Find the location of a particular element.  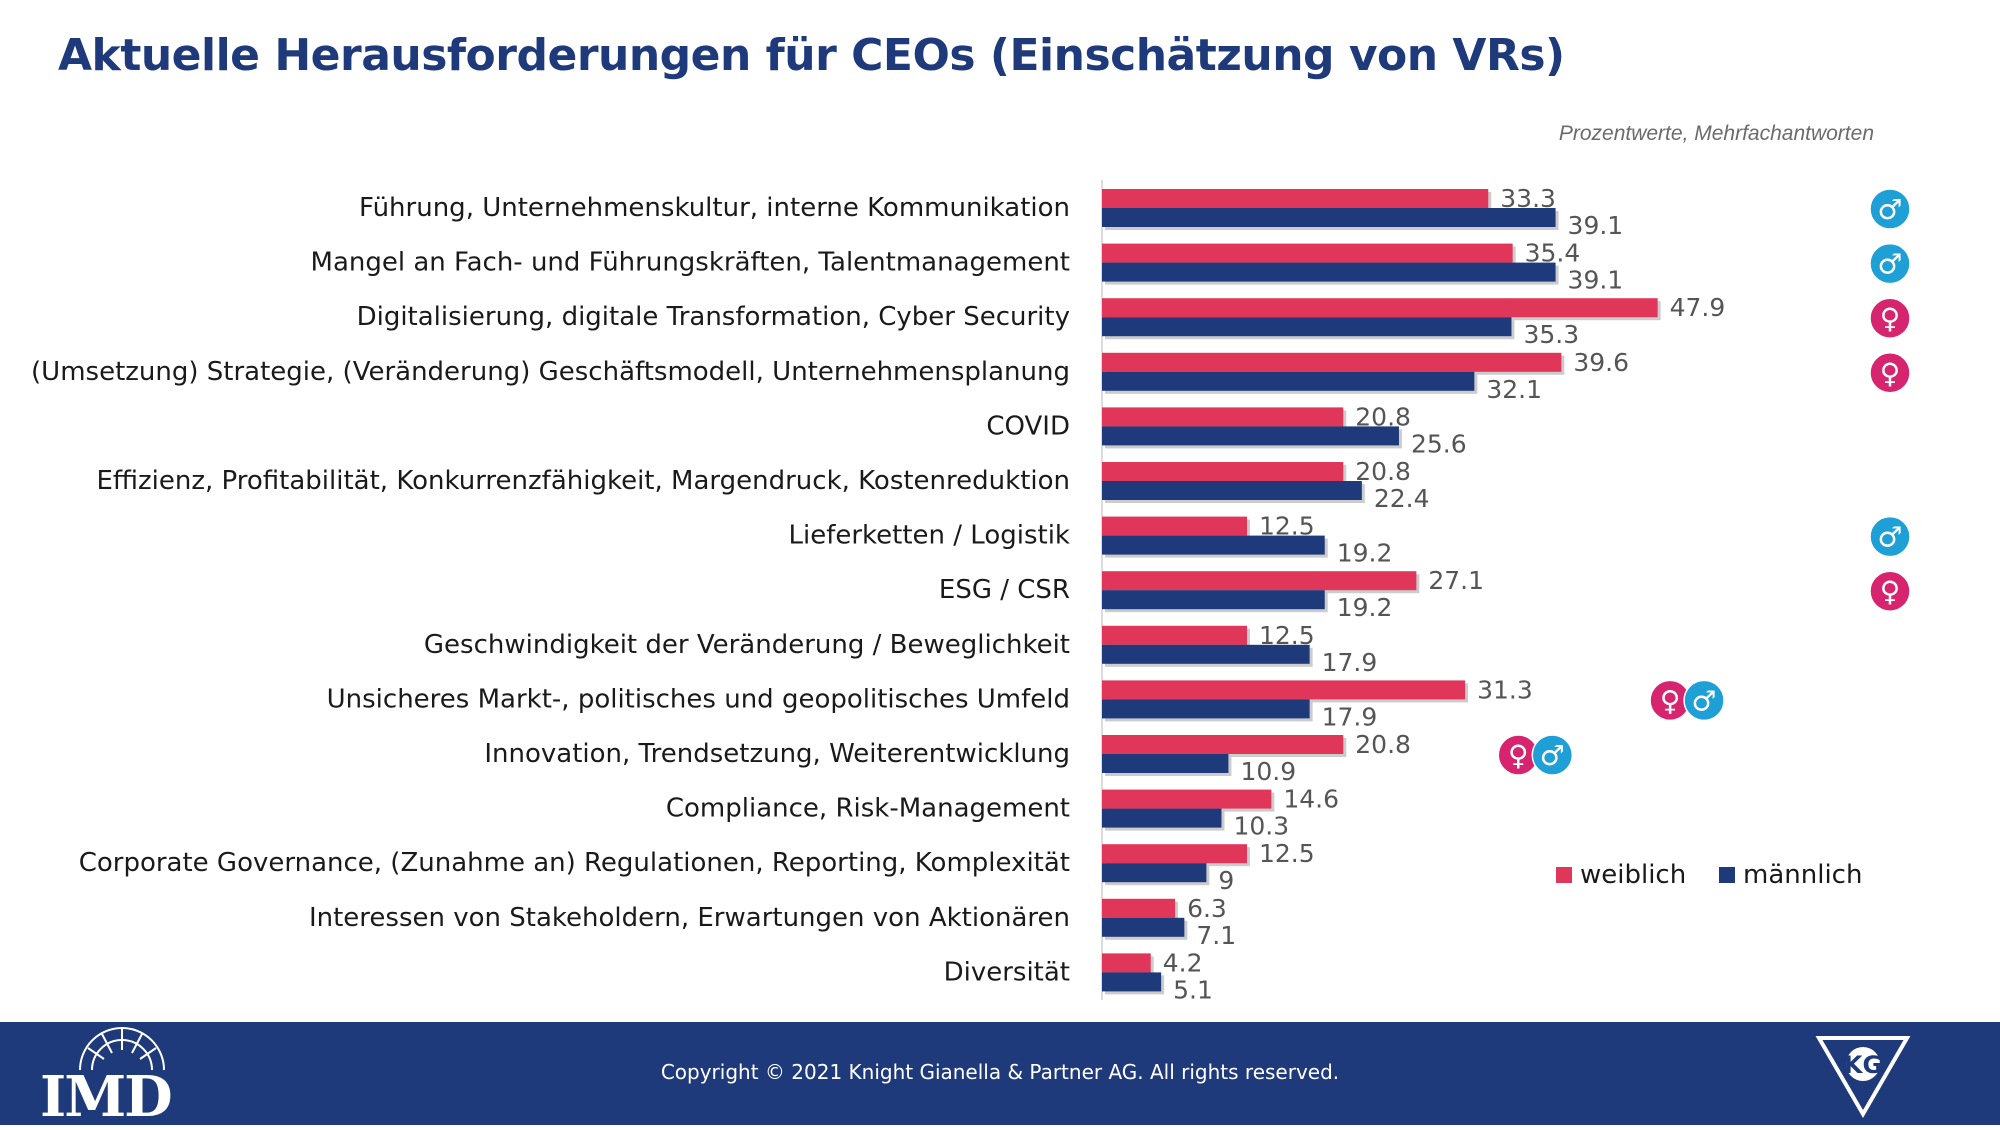

value-label-weiblich: 27.1 is located at coordinates (1456, 580).